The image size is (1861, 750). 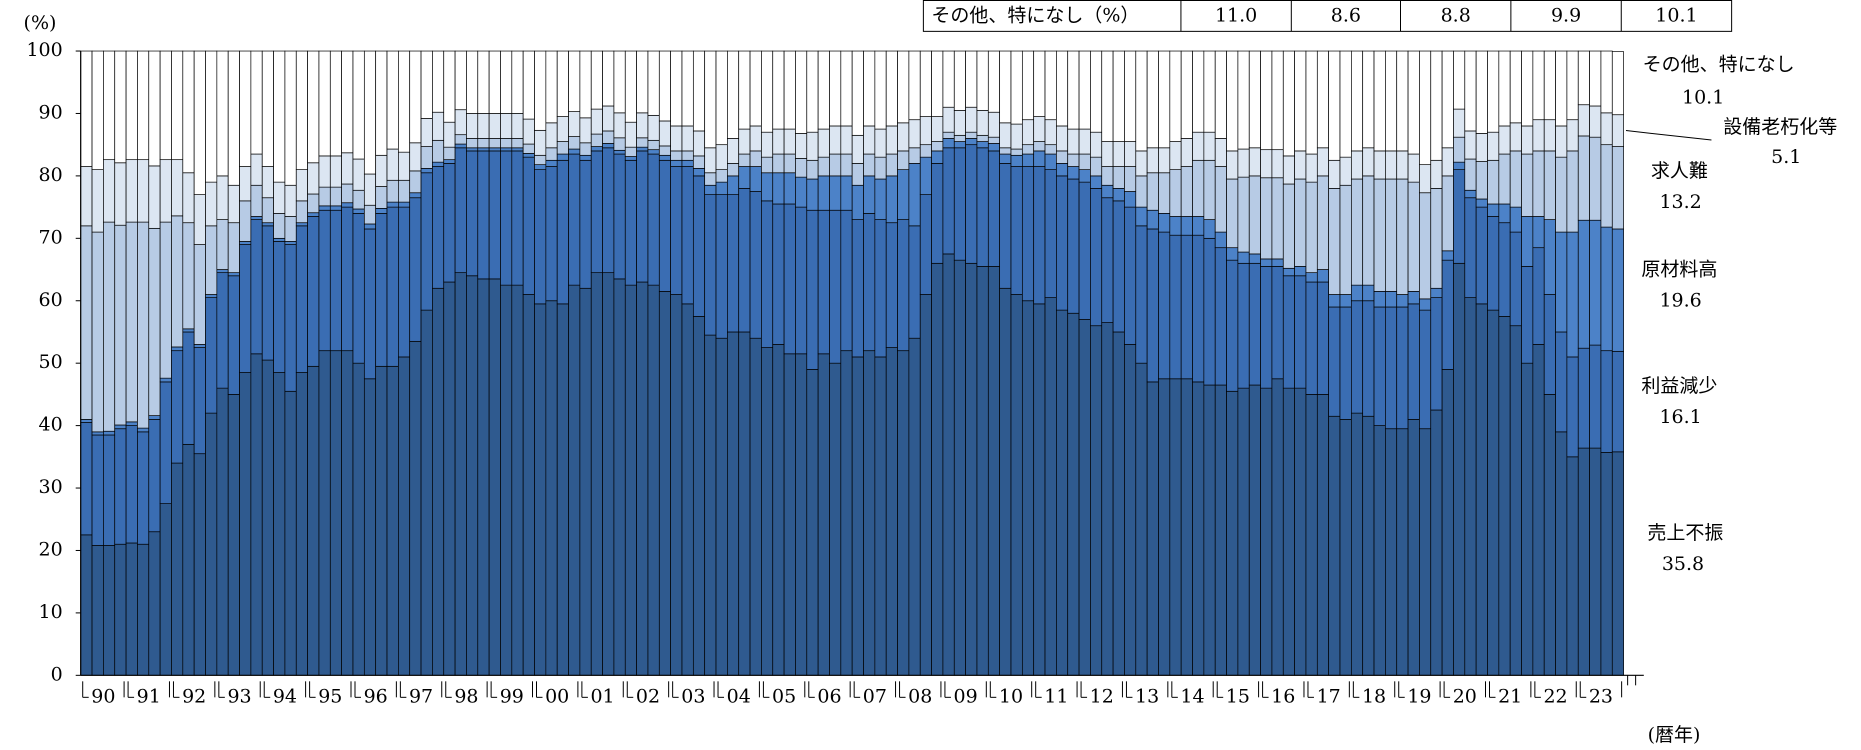 What do you see at coordinates (1419, 696) in the screenshot?
I see `x-tick-label: 19` at bounding box center [1419, 696].